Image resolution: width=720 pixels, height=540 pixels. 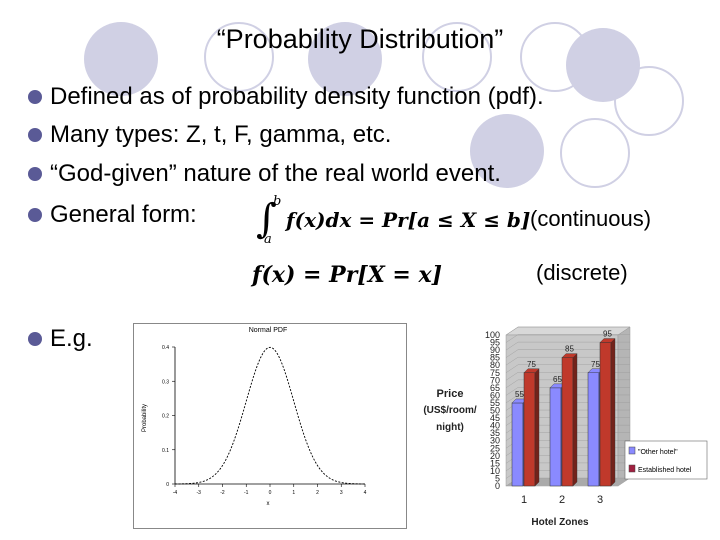 What do you see at coordinates (60, 339) in the screenshot?
I see `bullet-item: E.g.` at bounding box center [60, 339].